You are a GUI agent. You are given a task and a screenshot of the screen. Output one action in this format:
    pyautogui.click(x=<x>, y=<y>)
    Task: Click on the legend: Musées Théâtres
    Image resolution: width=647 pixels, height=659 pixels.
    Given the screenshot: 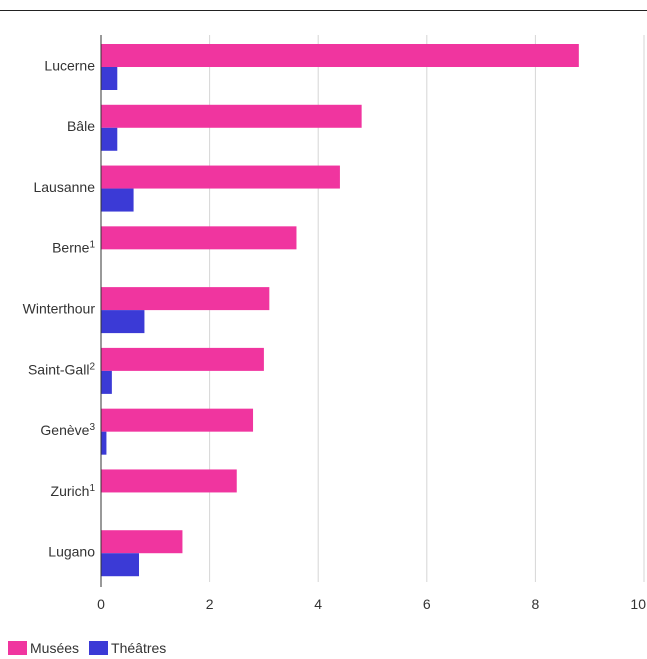 What is the action you would take?
    pyautogui.click(x=92, y=648)
    